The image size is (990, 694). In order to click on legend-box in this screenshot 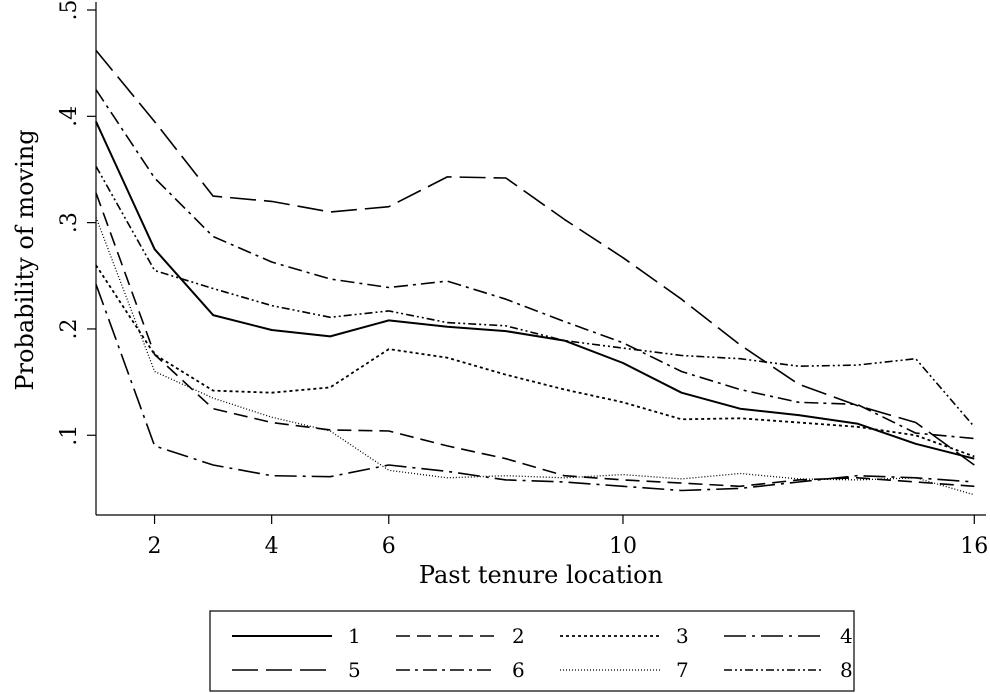, I will do `click(532, 651)`.